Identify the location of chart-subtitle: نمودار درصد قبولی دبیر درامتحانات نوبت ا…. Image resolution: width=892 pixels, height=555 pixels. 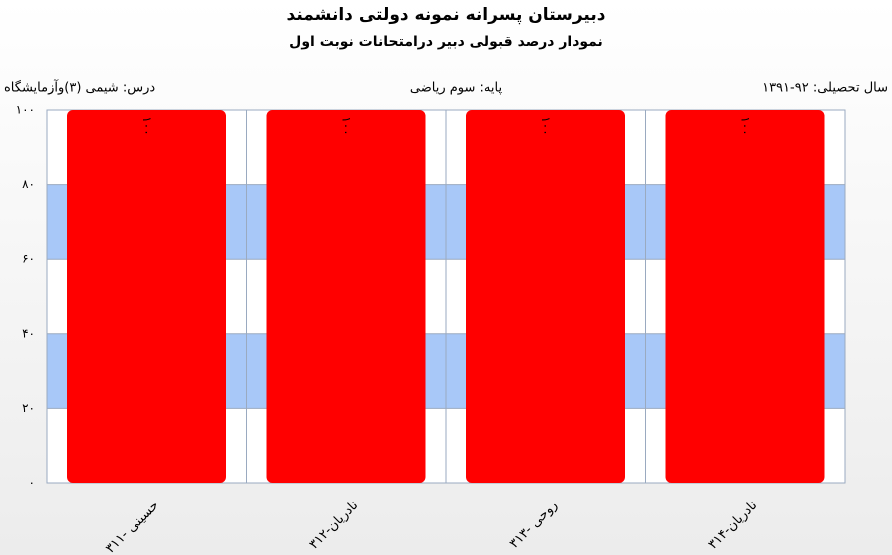
(446, 42).